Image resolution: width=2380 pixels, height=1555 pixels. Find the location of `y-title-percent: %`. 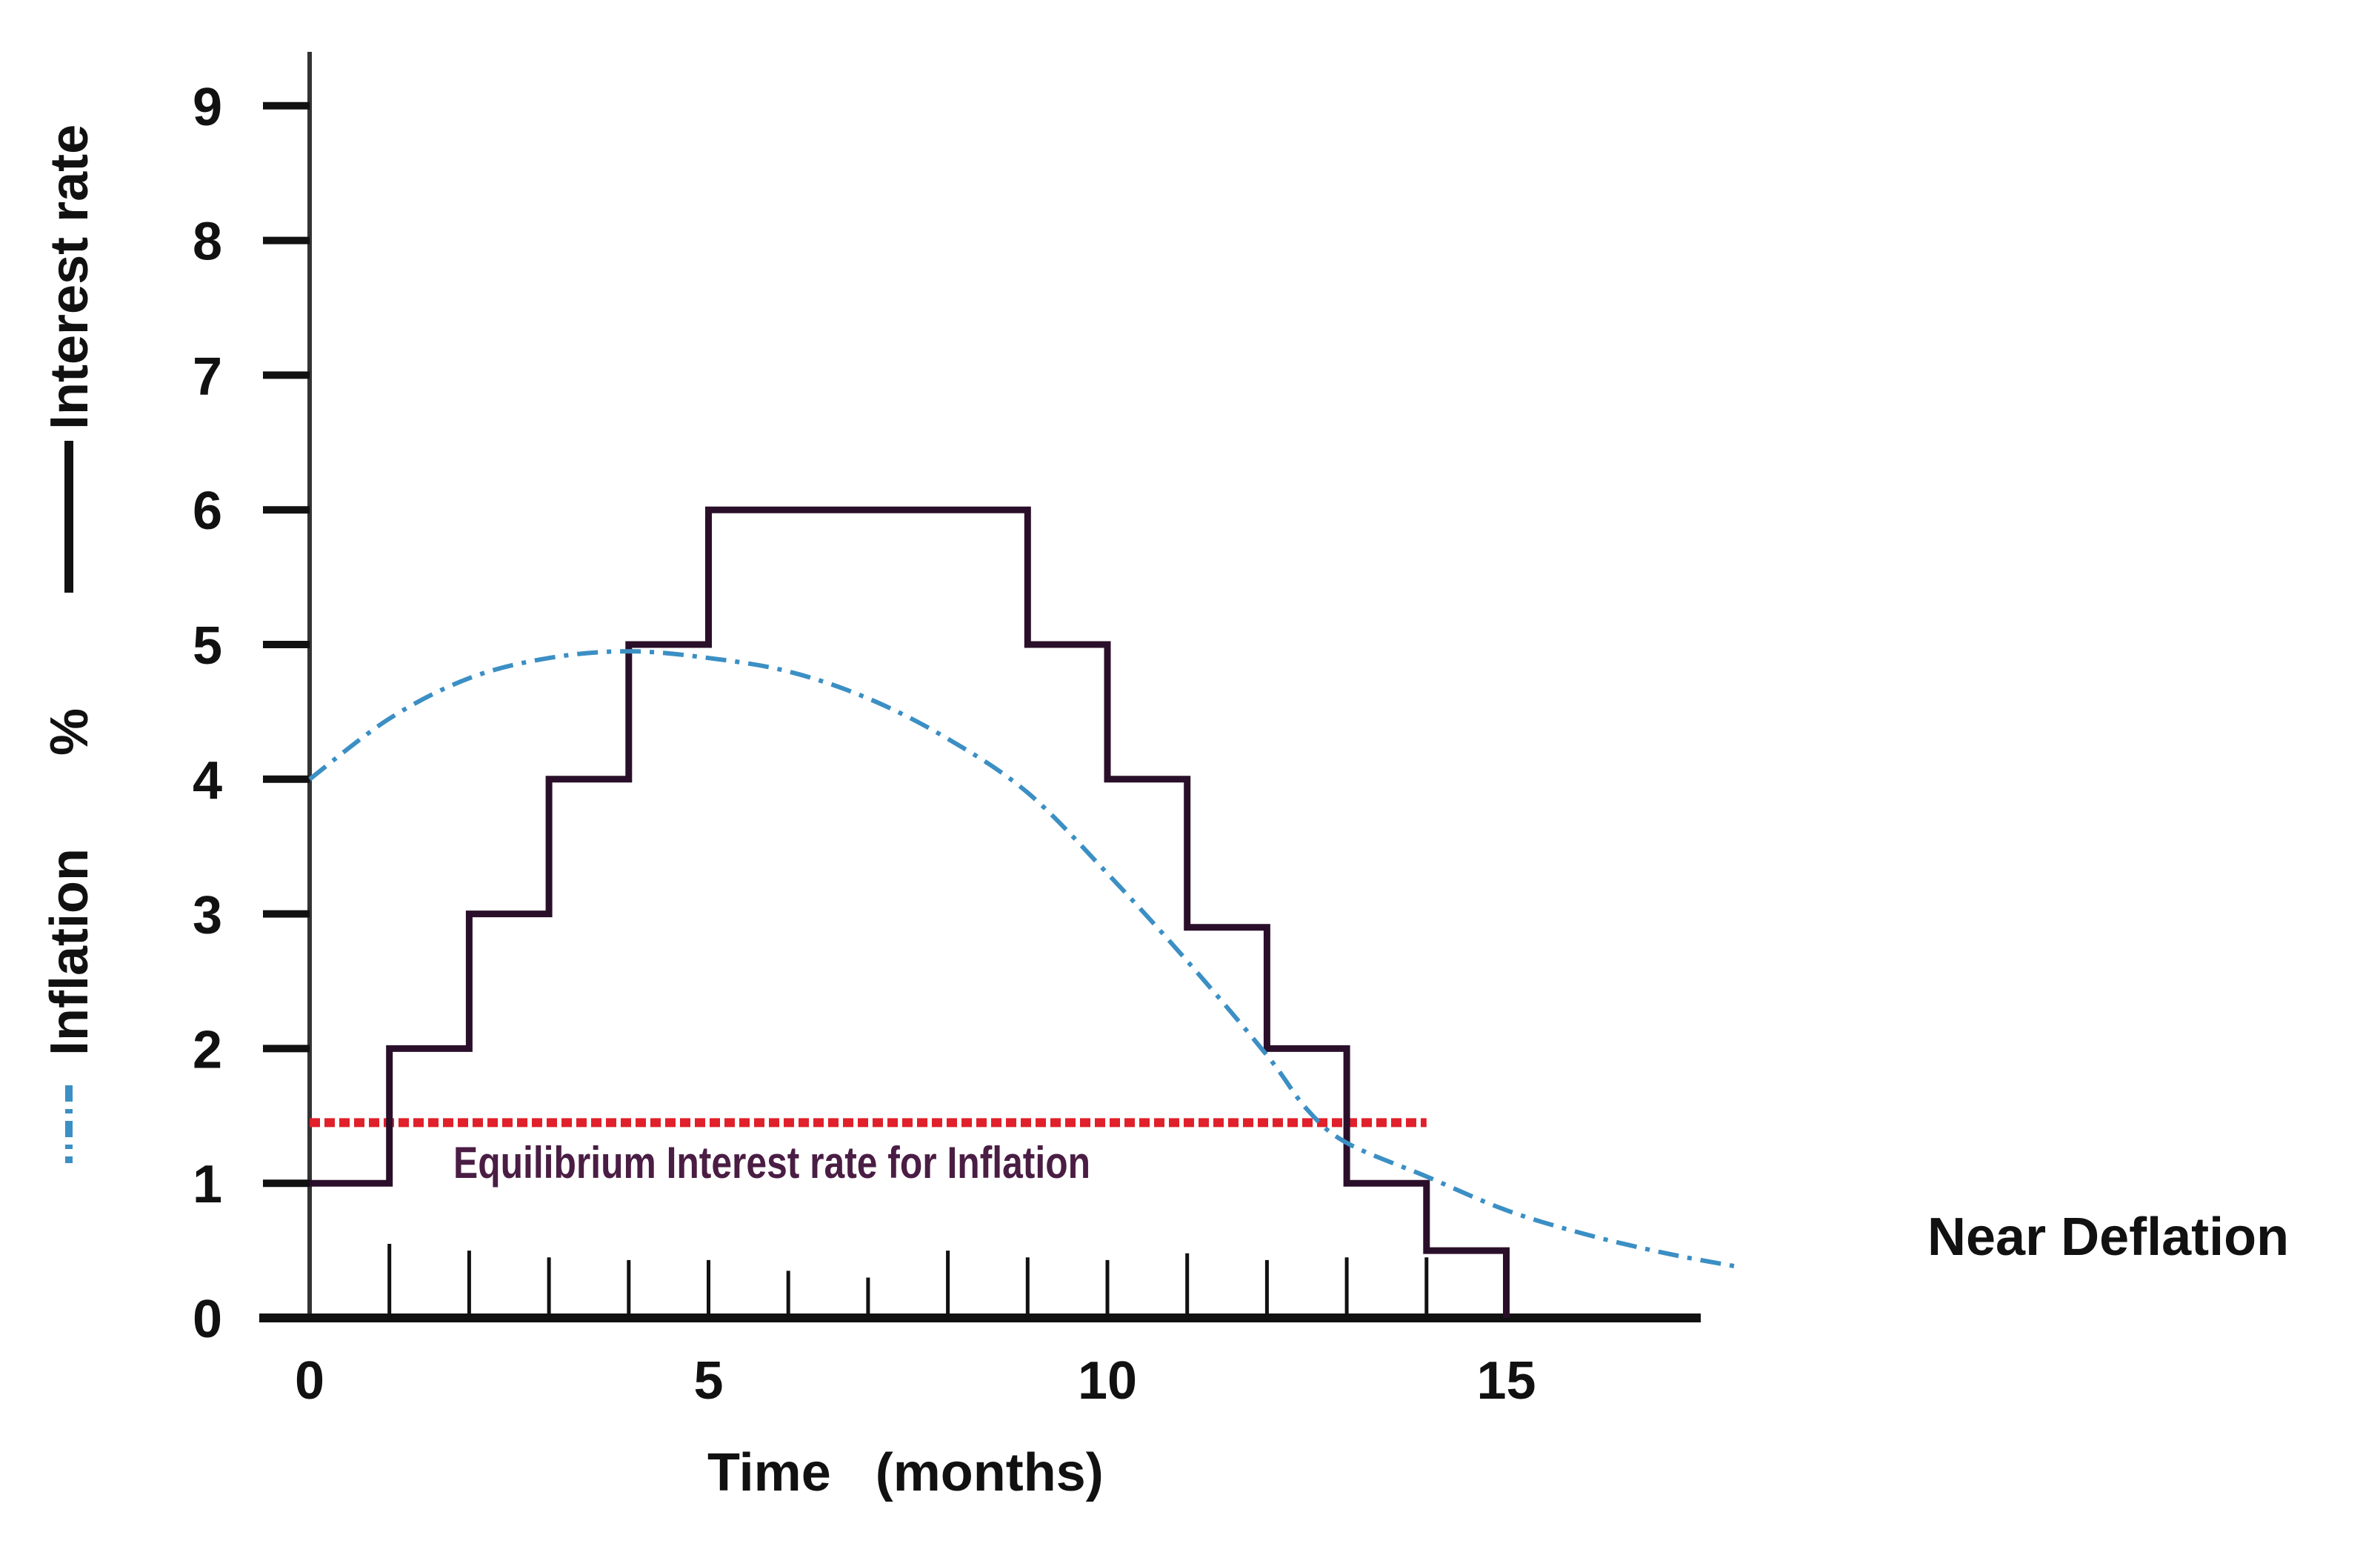

y-title-percent: % is located at coordinates (69, 732).